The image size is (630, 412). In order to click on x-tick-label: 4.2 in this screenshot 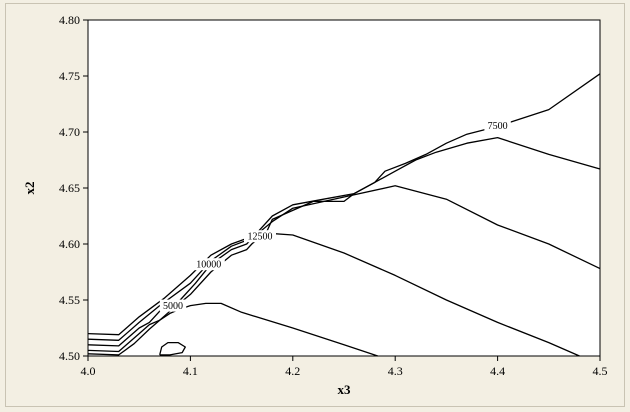, I will do `click(292, 371)`.